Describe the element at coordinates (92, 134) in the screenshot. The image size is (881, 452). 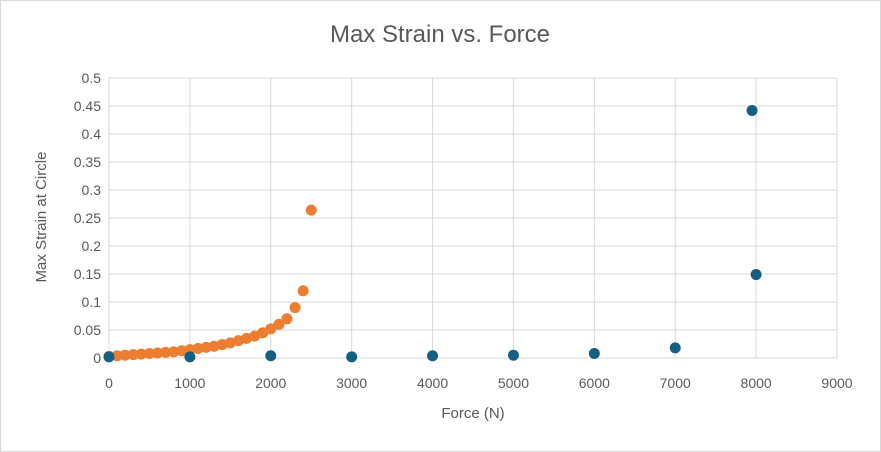
I see `y-tick-label: 0.4` at that location.